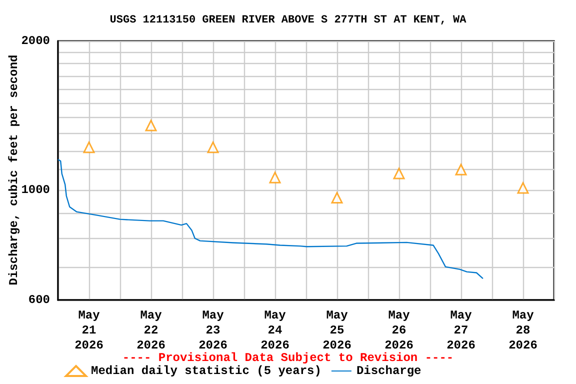 The image size is (576, 384). What do you see at coordinates (337, 330) in the screenshot?
I see `x-tick-label: May 25 2026` at bounding box center [337, 330].